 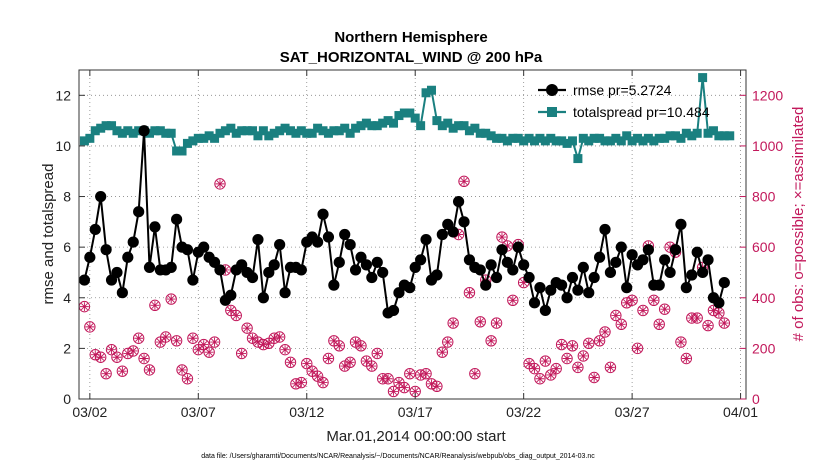 What do you see at coordinates (641, 112) in the screenshot?
I see `legend-spread-label: totalspread pr=10.484` at bounding box center [641, 112].